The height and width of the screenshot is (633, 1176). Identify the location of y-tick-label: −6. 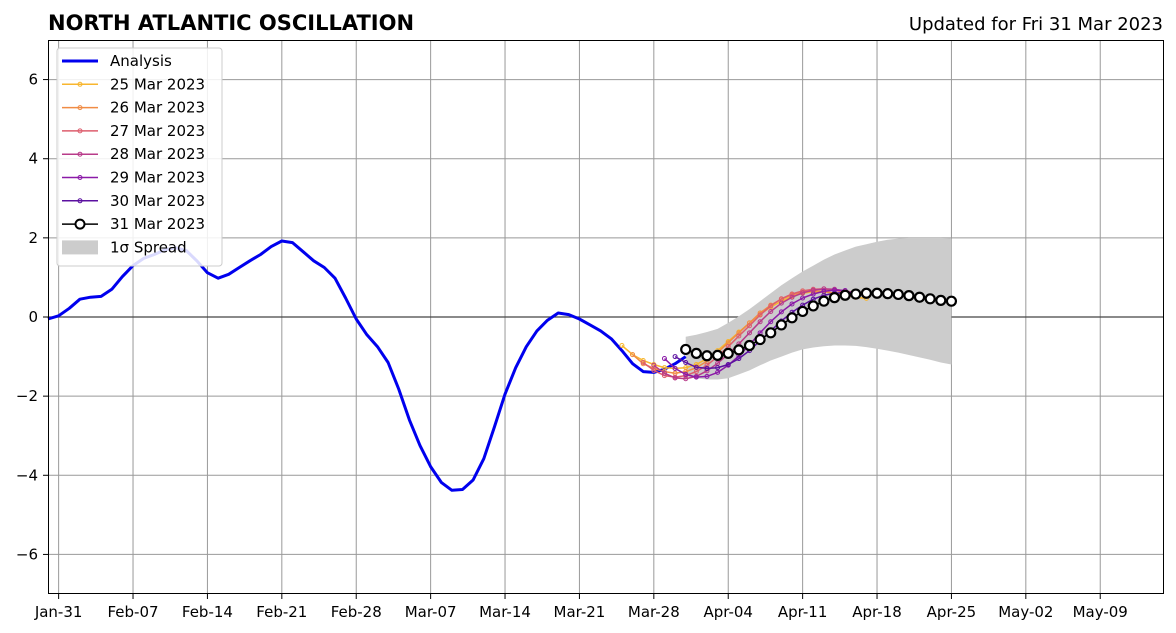
(27, 554).